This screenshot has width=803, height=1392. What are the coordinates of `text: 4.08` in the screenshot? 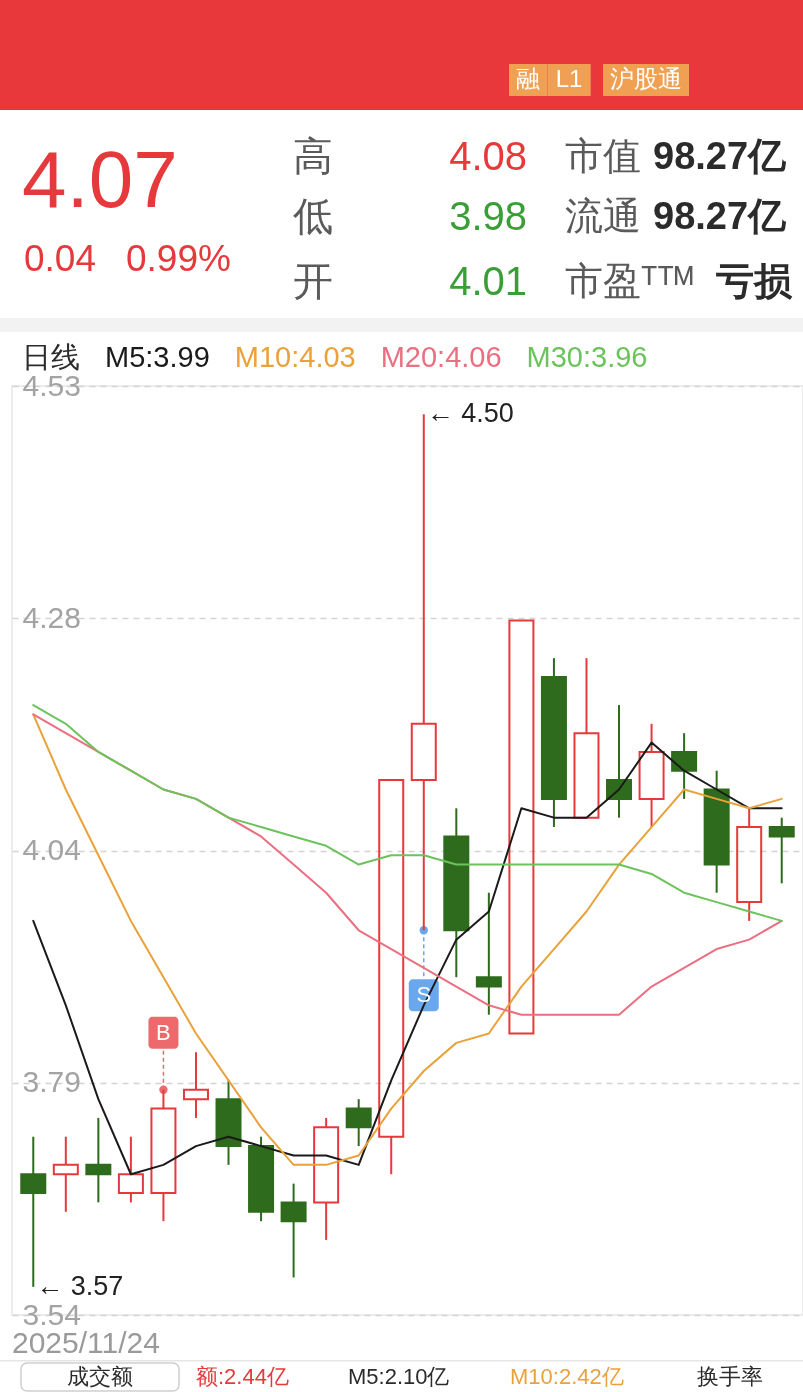 It's located at (488, 156).